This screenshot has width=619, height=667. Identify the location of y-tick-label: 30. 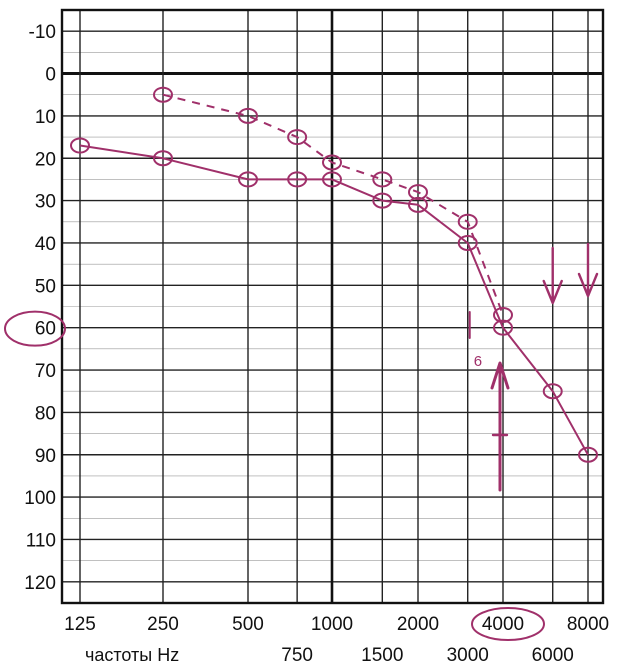
(45, 202).